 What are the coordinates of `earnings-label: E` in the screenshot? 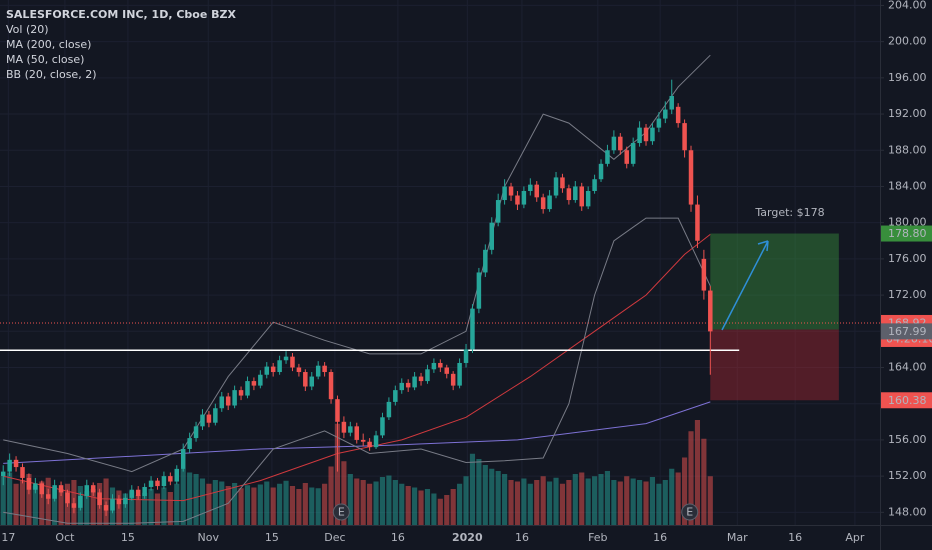 It's located at (689, 512).